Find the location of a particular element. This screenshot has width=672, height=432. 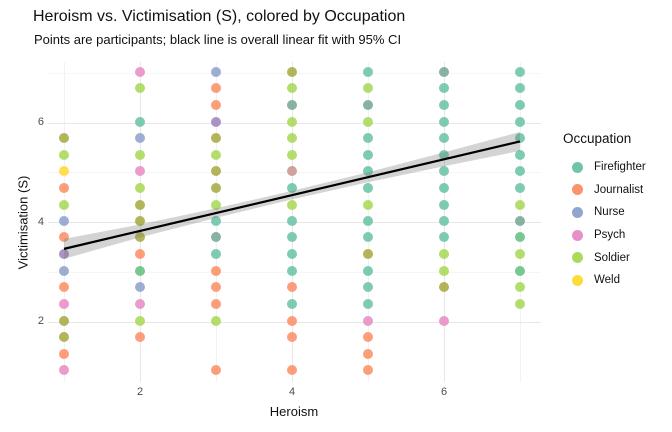

legend-label: Weld is located at coordinates (607, 280).